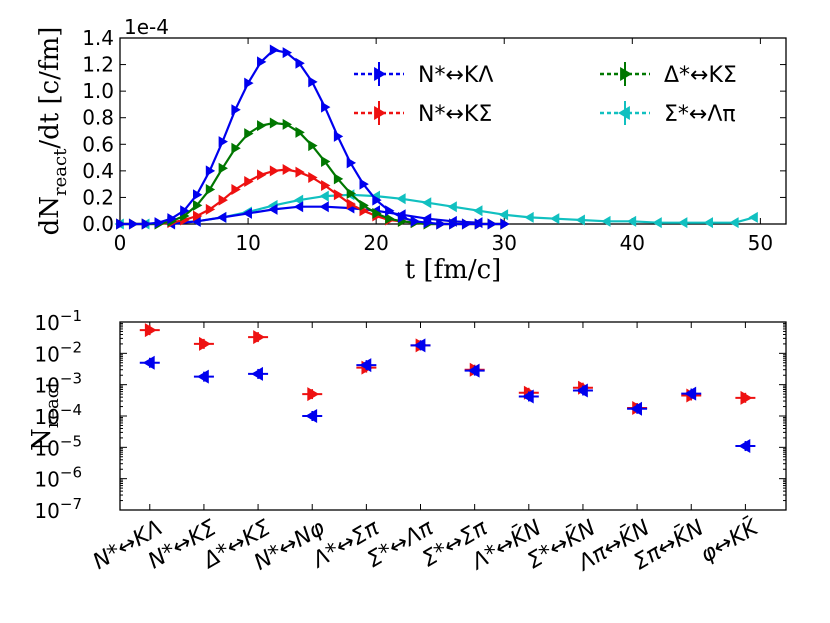  What do you see at coordinates (247, 243) in the screenshot?
I see `top-x-tick-label: 10` at bounding box center [247, 243].